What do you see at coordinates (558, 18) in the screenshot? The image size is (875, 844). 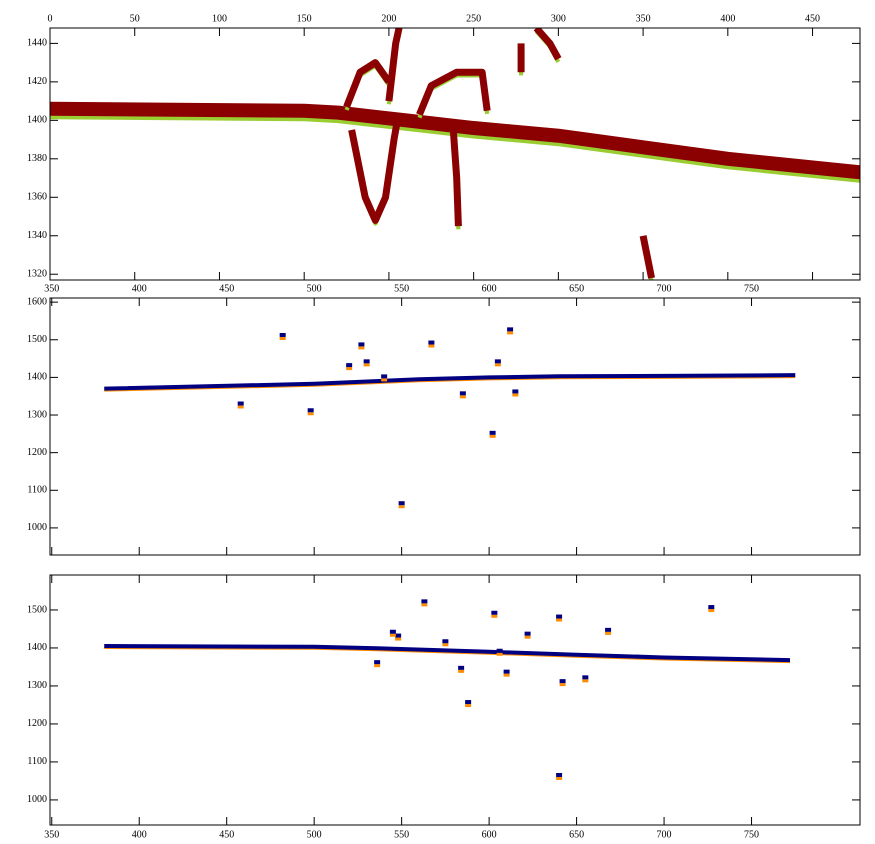 I see `x-tick-label: 300` at bounding box center [558, 18].